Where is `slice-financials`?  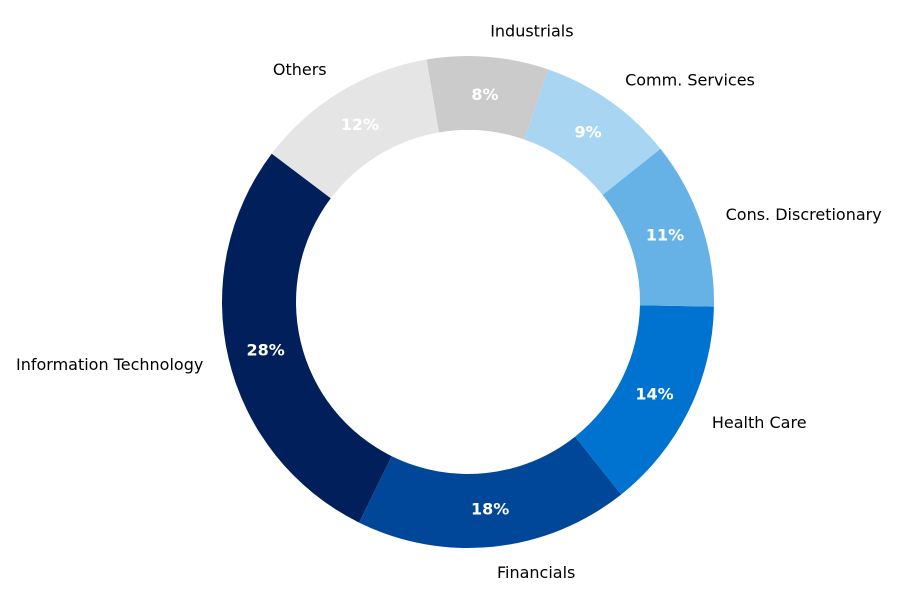
slice-financials is located at coordinates (490, 492).